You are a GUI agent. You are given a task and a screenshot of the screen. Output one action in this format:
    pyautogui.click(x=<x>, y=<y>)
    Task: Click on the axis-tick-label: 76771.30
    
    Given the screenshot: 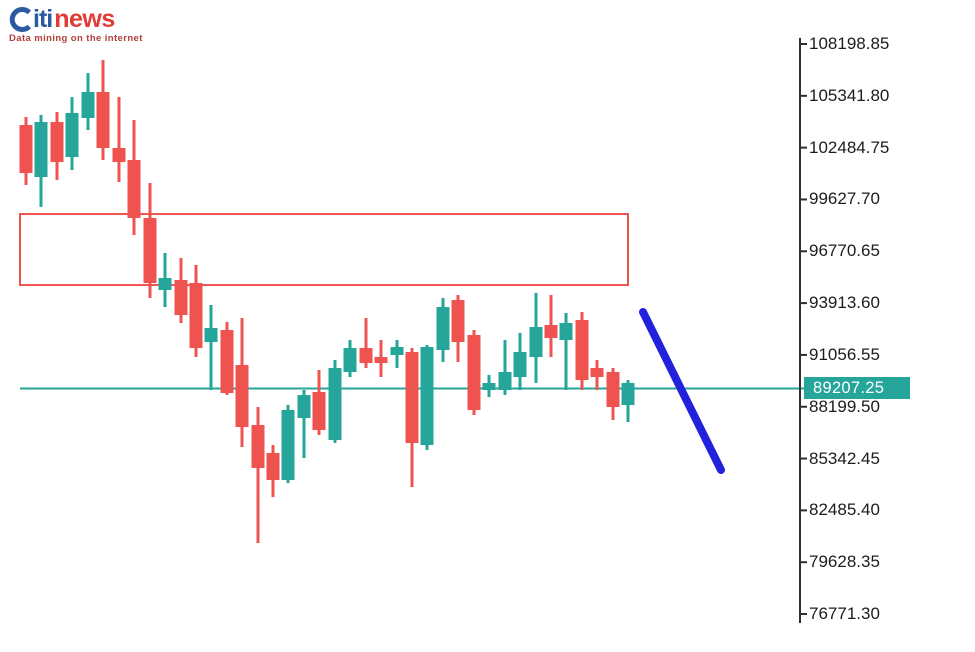 What is the action you would take?
    pyautogui.click(x=844, y=614)
    